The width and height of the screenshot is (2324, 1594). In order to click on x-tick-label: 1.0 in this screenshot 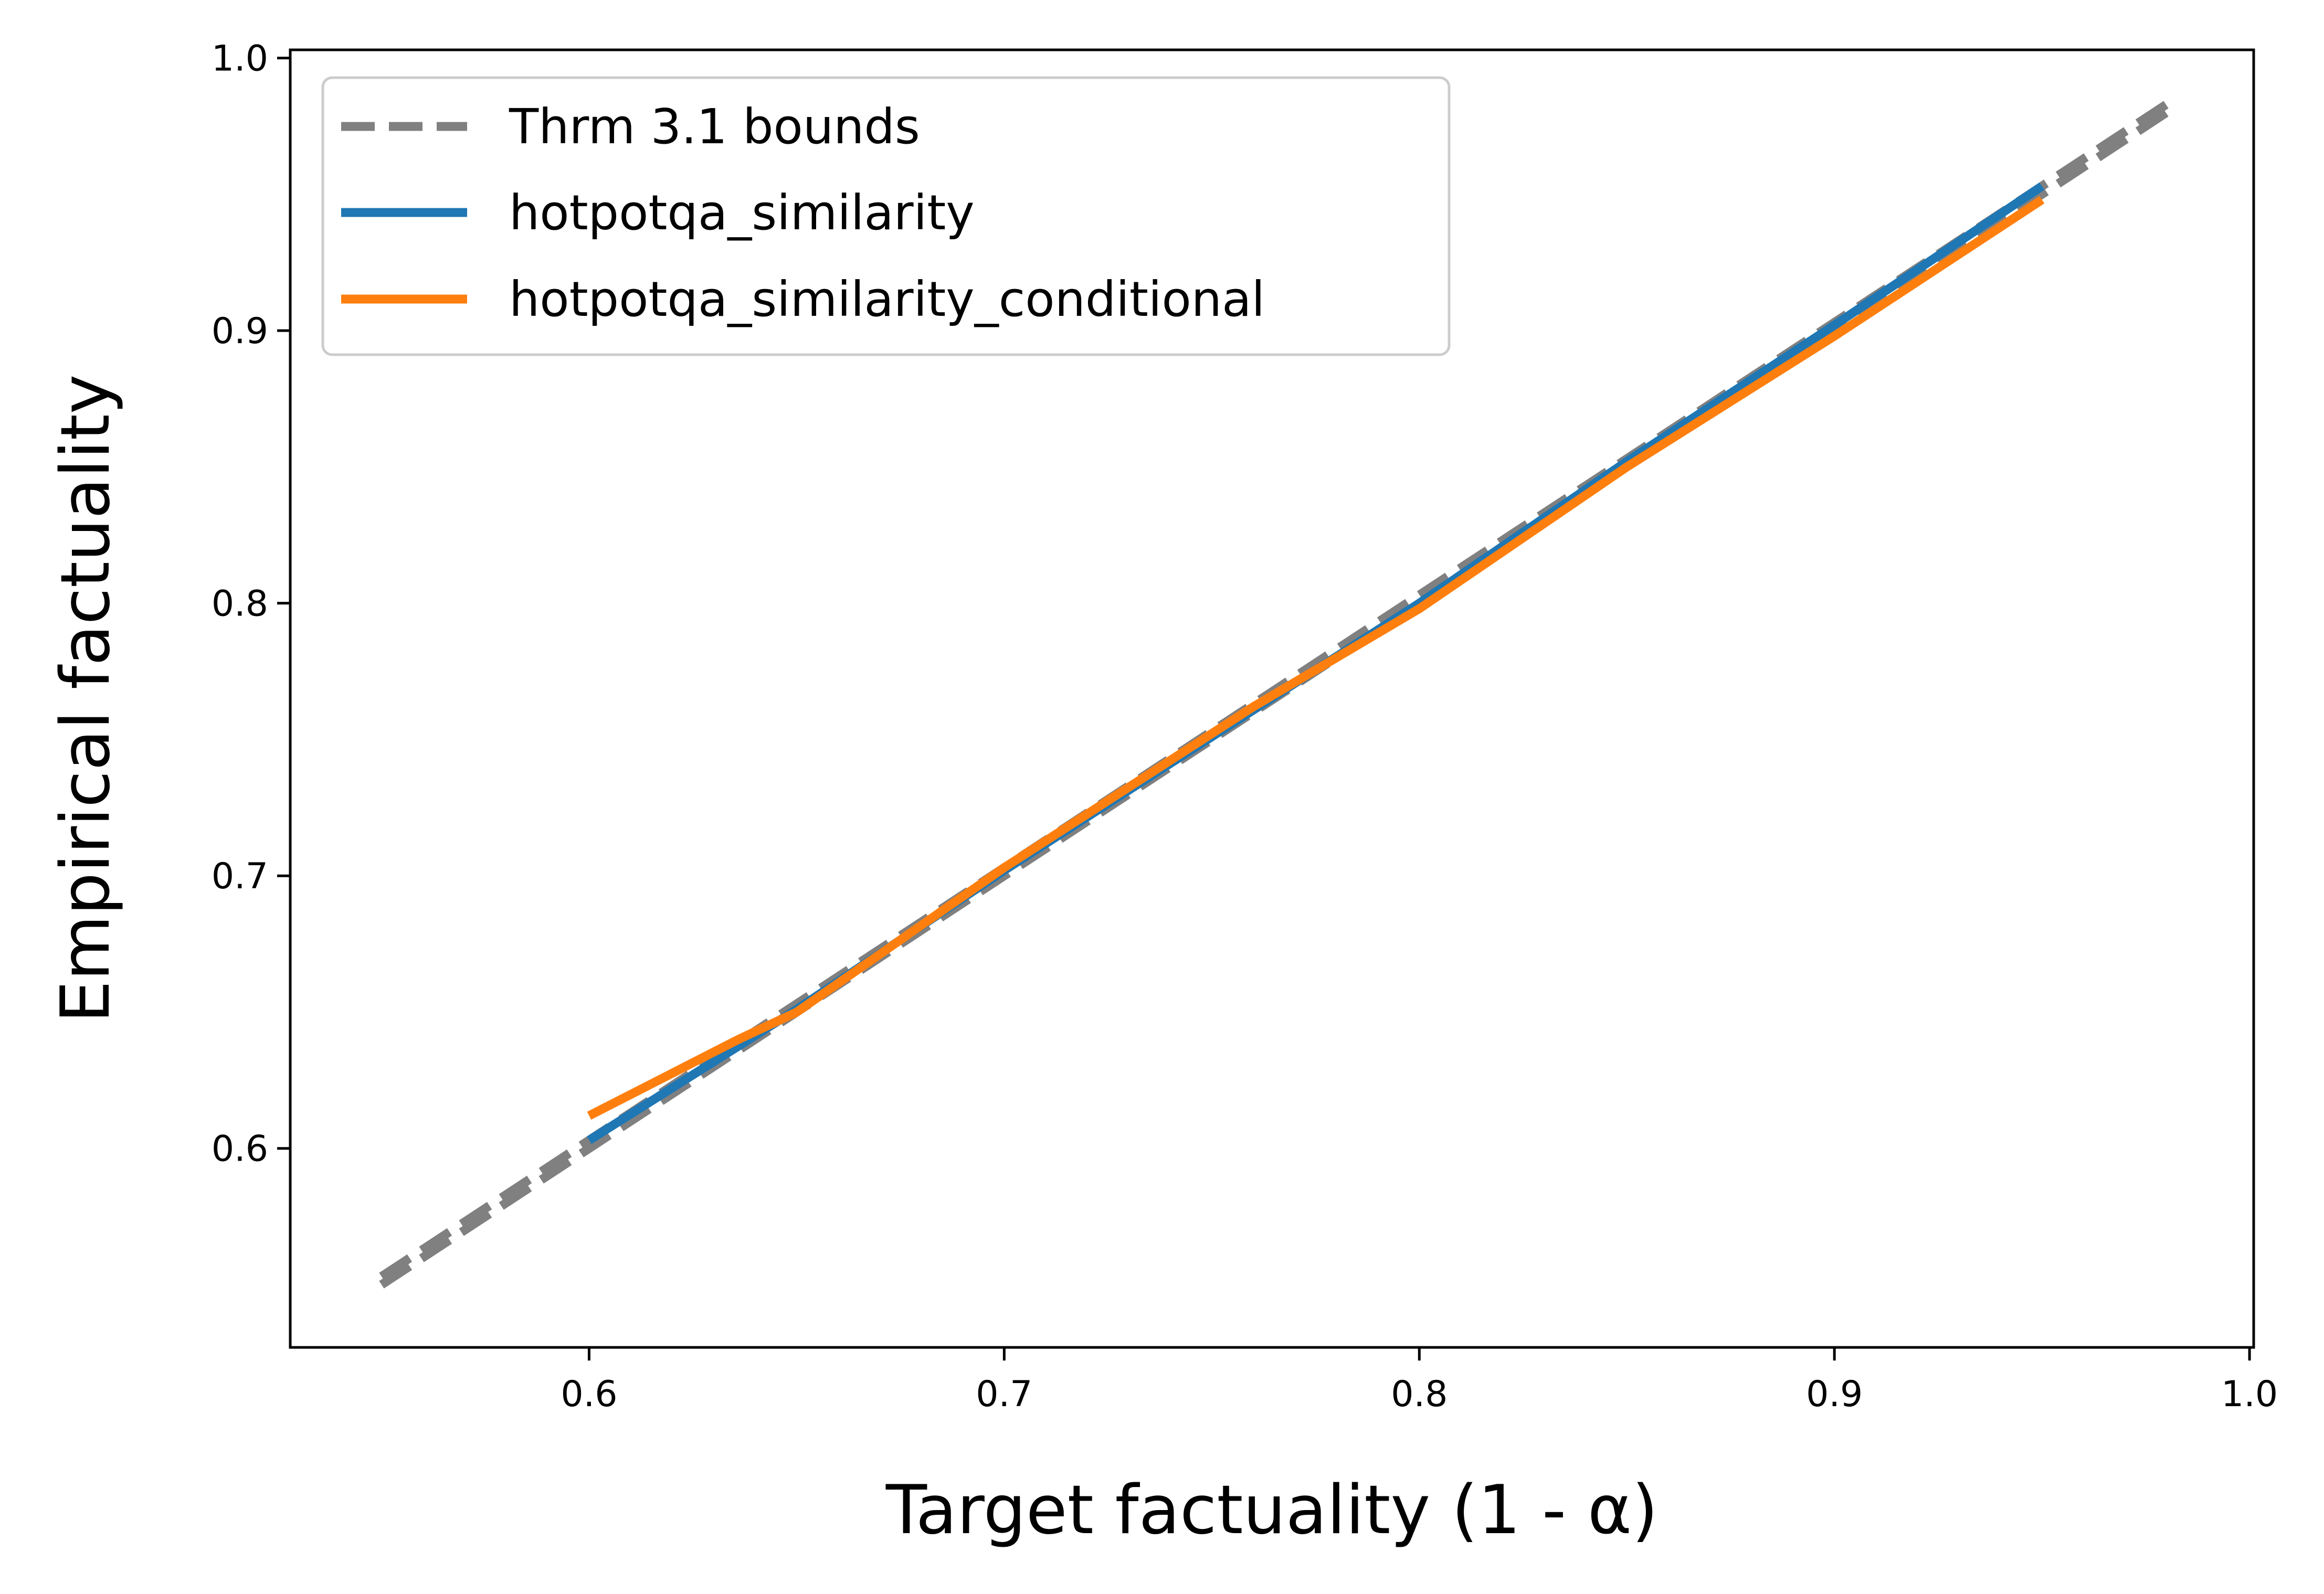, I will do `click(2249, 1394)`.